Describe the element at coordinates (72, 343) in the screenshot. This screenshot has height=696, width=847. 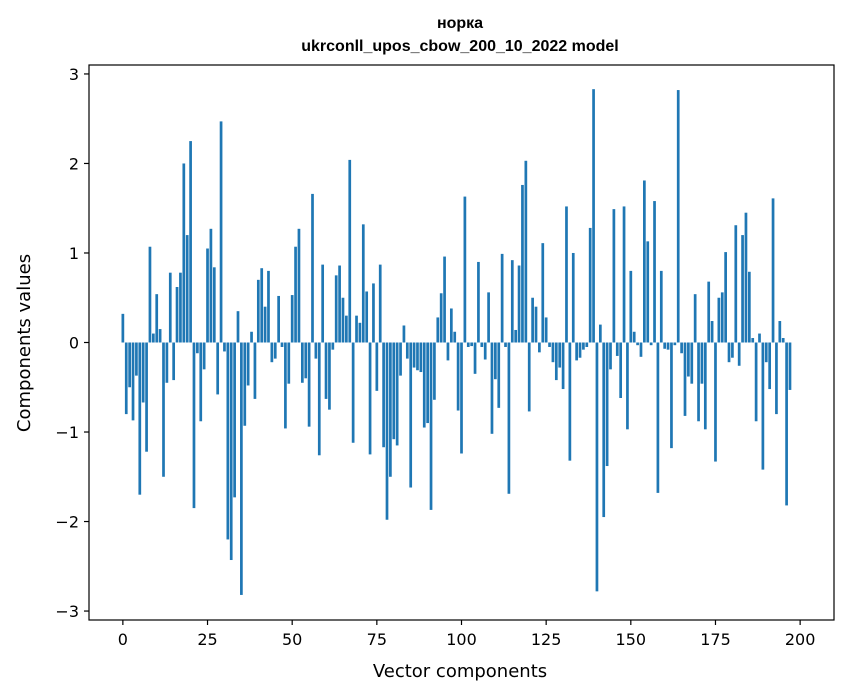
I see `y-axis: −3 −2 −1 0 1 2 3` at that location.